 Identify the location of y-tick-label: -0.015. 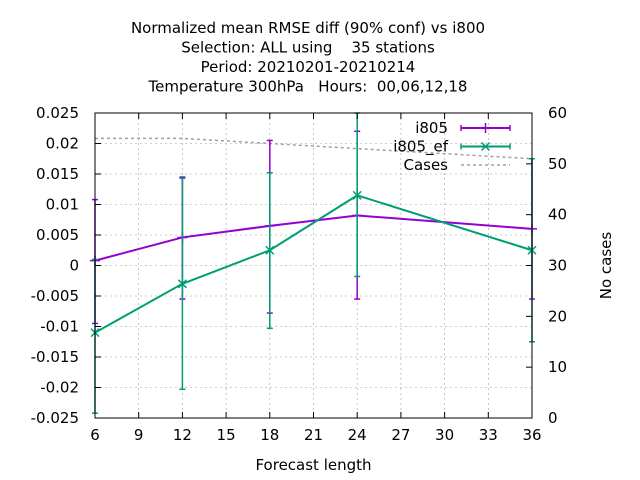
(55, 357).